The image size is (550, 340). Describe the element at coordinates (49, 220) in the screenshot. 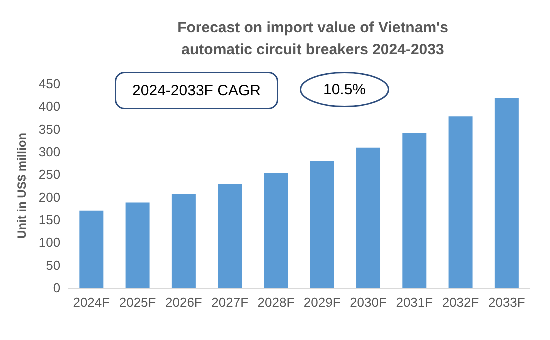

I see `y-tick-label: 150` at that location.